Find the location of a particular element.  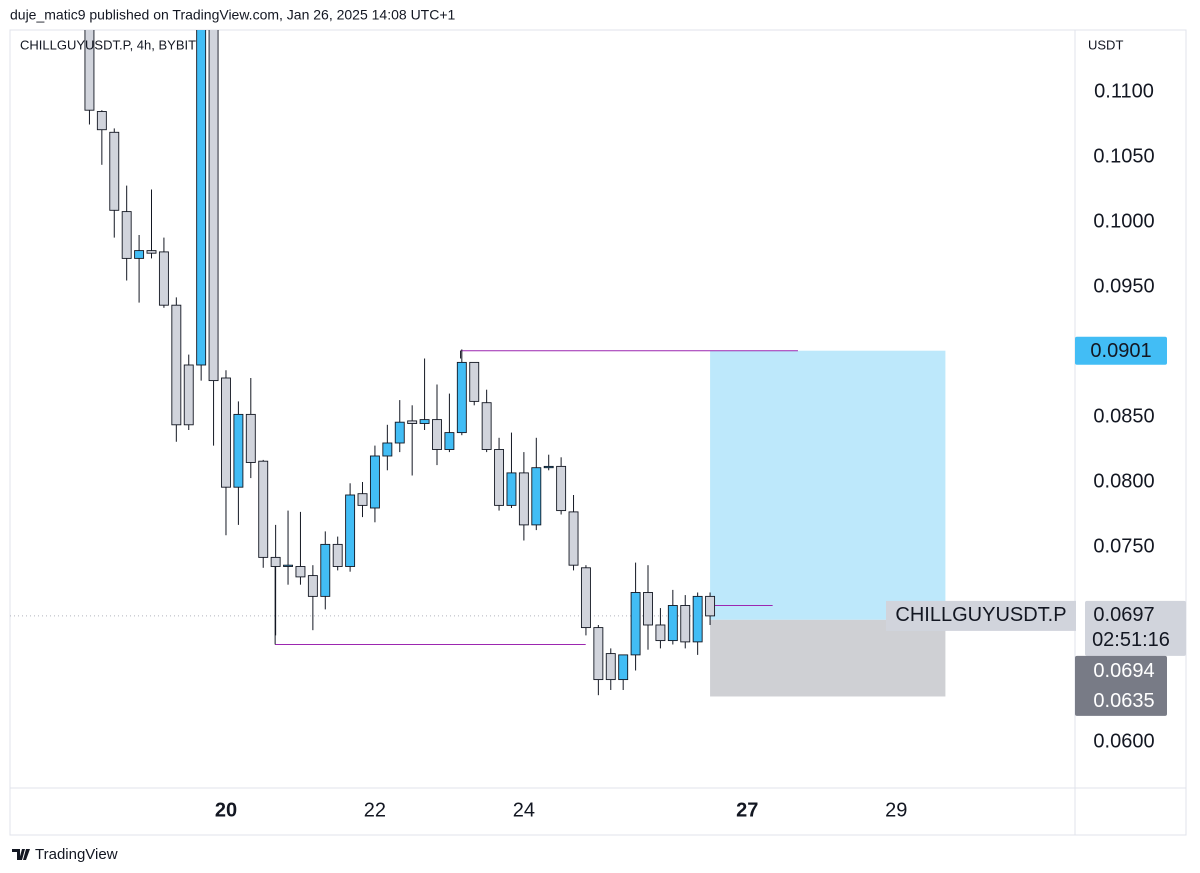

x-tick-label: 22 is located at coordinates (375, 810).